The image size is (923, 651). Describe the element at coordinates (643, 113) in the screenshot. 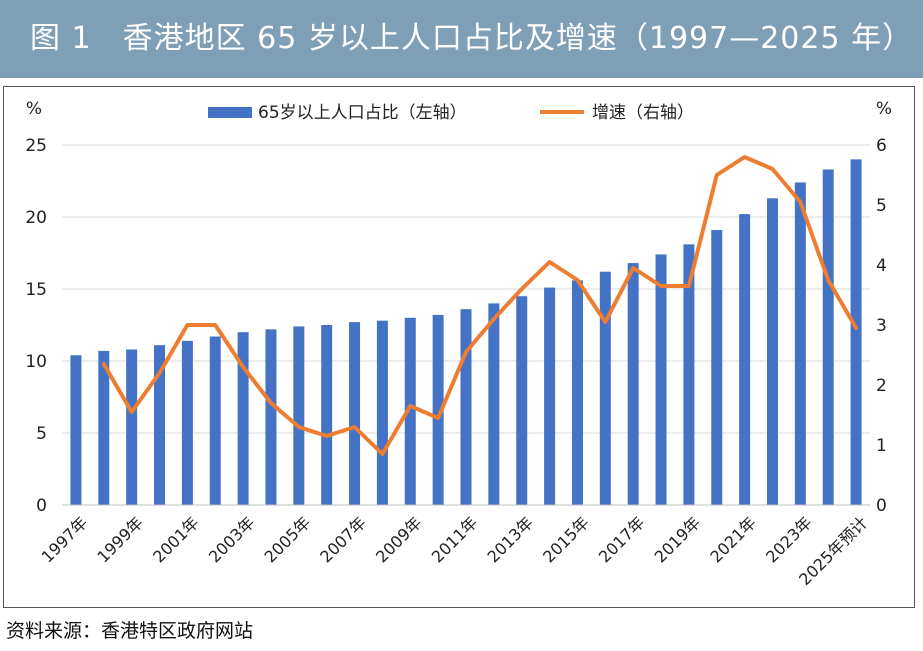

I see `legend-label-line: 增速（右轴）` at that location.